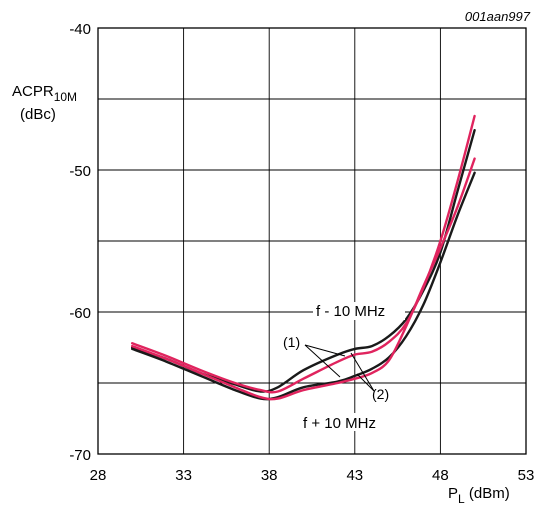 The width and height of the screenshot is (547, 507). What do you see at coordinates (350, 311) in the screenshot?
I see `annotation-f-minus: f - 10 MHz` at bounding box center [350, 311].